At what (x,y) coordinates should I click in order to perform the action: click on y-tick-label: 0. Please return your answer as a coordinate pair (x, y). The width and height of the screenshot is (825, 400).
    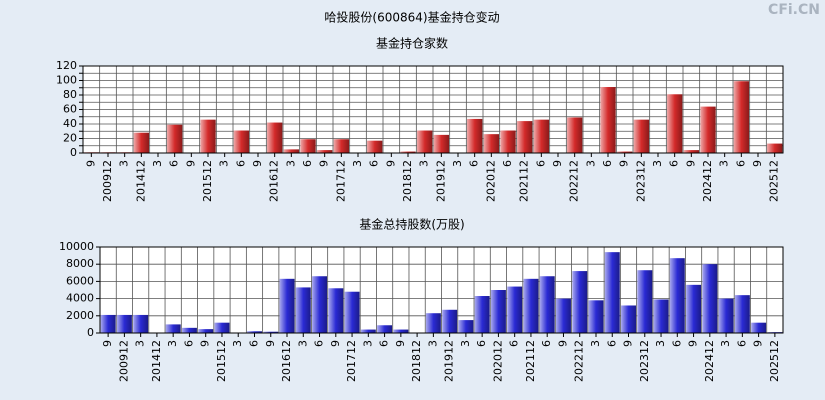
    Looking at the image, I should click on (73, 152).